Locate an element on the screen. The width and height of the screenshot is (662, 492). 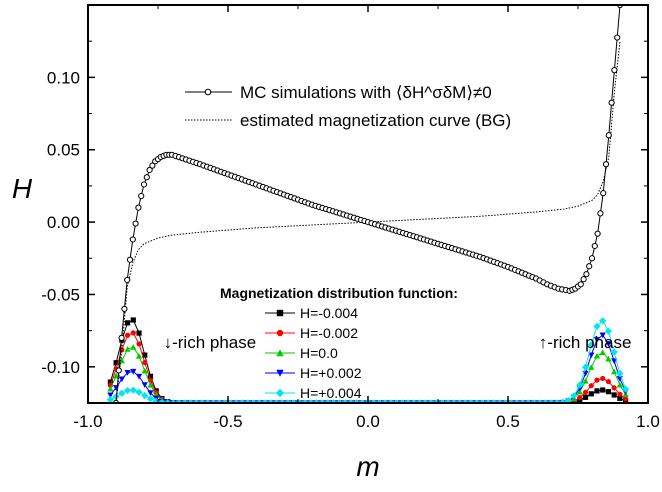
x-tick-label-4: 1.0 is located at coordinates (648, 421).